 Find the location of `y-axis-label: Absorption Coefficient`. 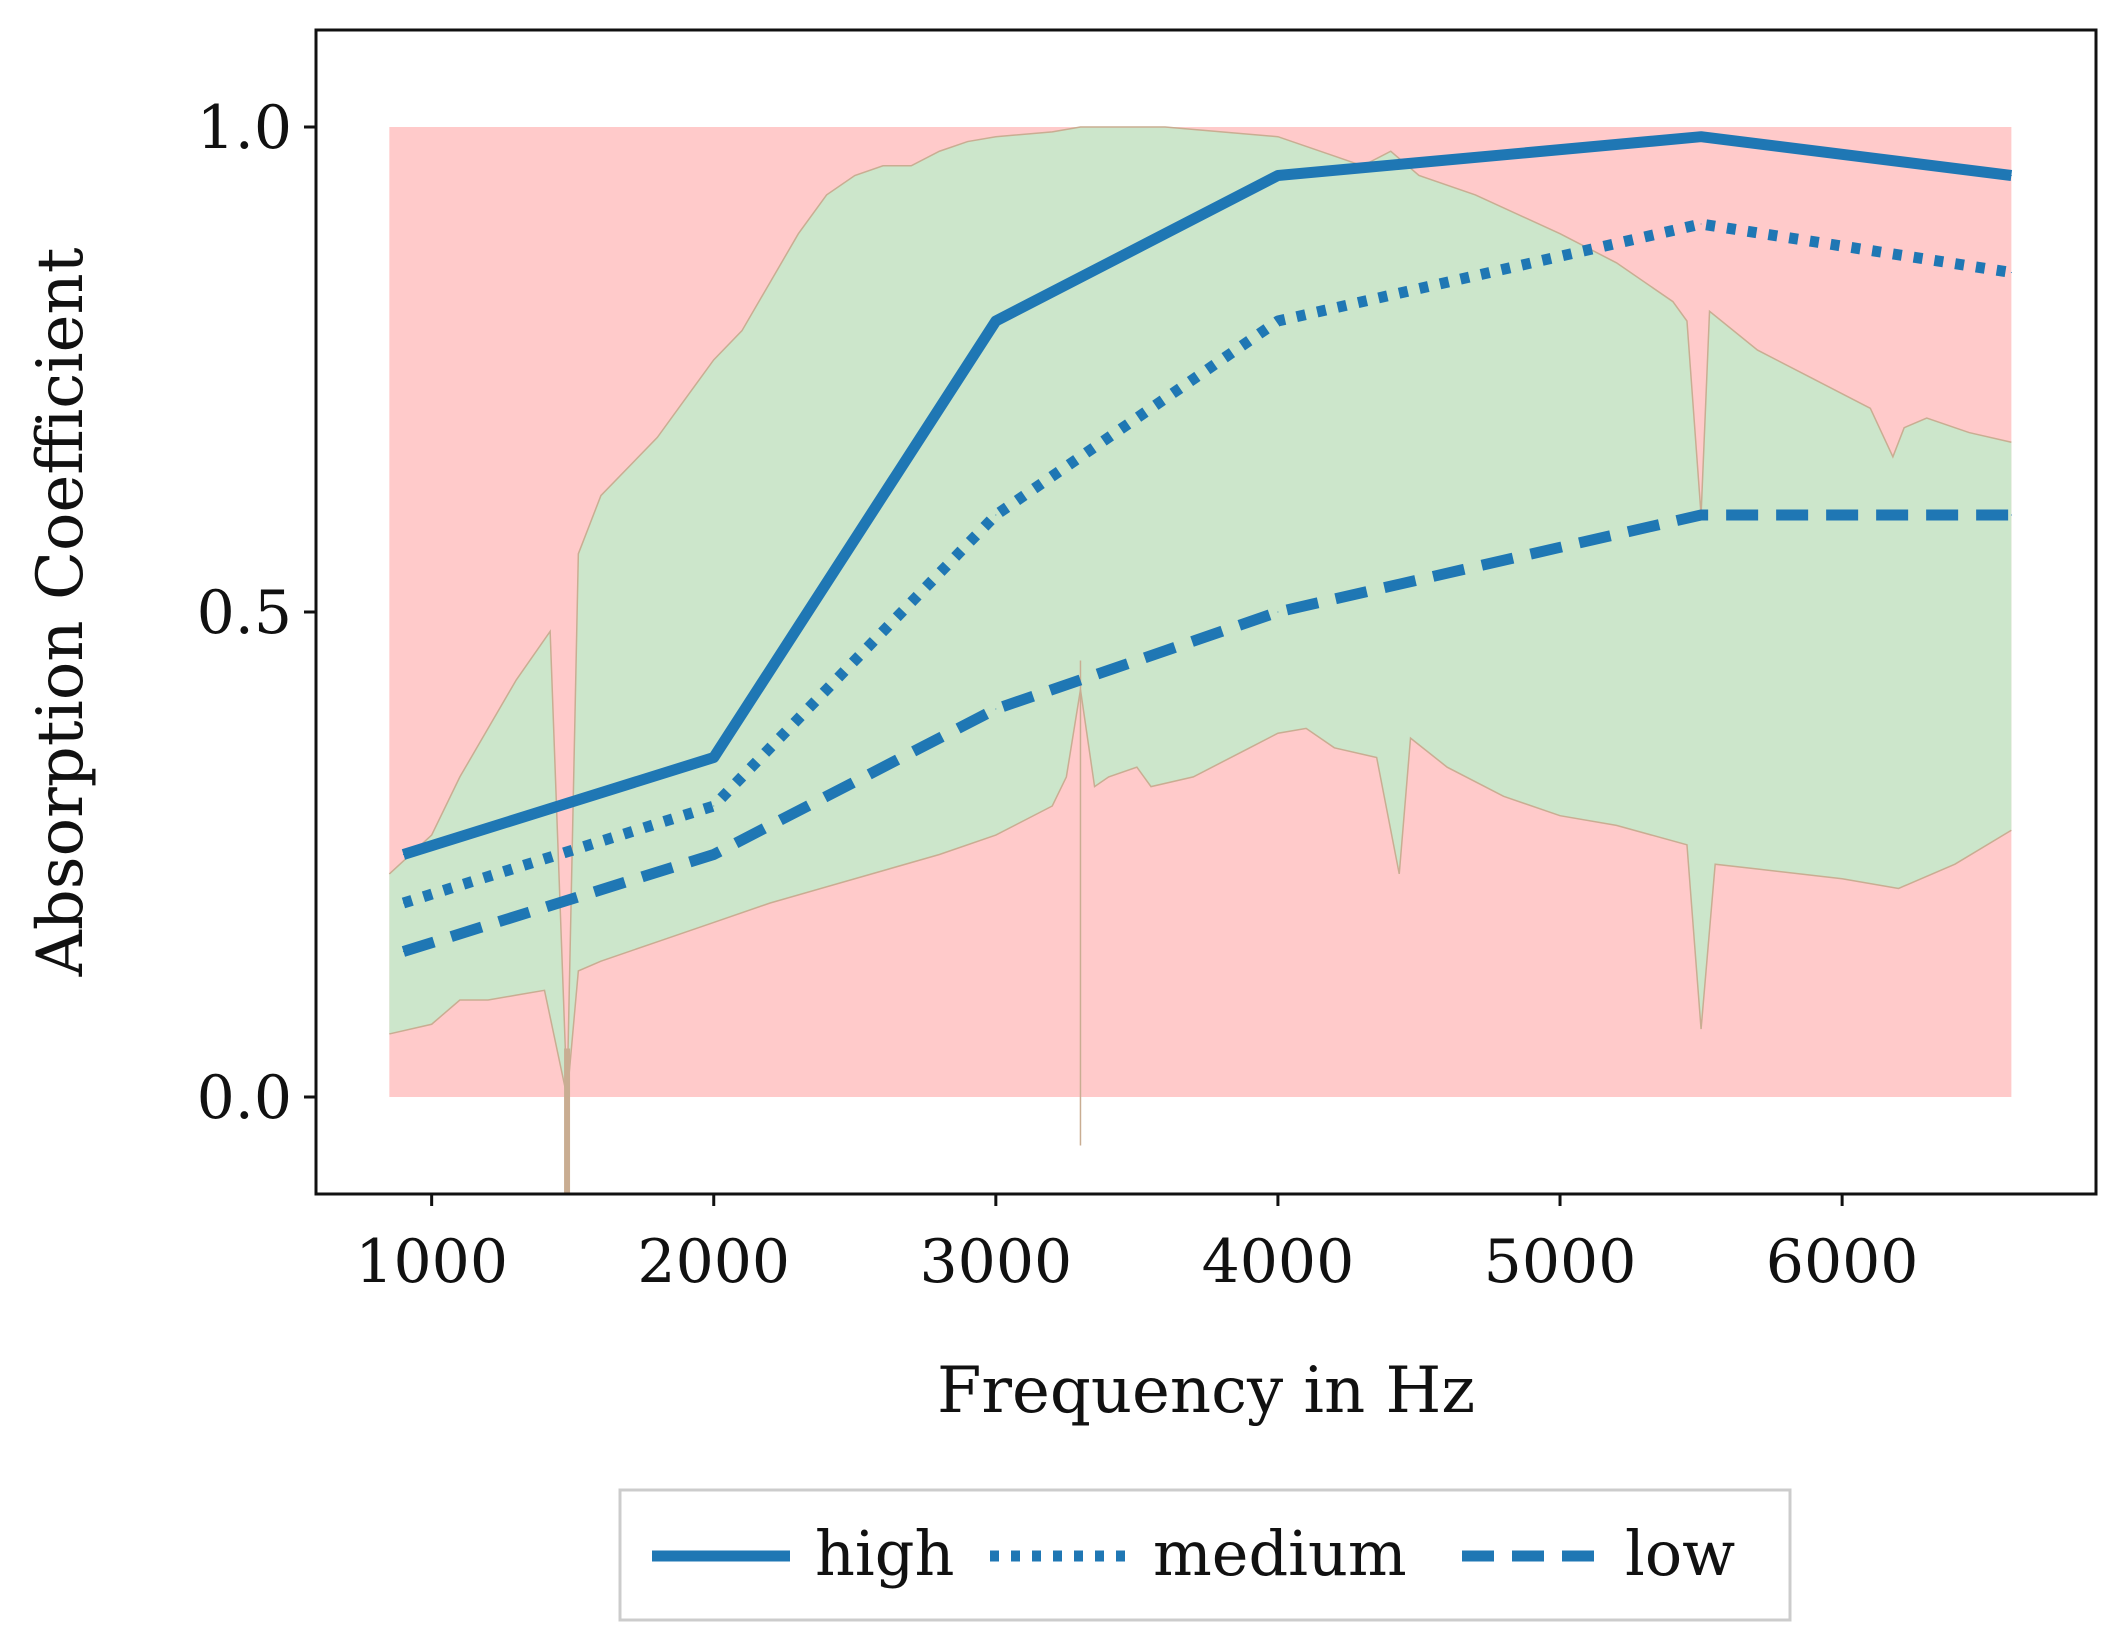

y-axis-label: Absorption Coefficient is located at coordinates (61, 612).